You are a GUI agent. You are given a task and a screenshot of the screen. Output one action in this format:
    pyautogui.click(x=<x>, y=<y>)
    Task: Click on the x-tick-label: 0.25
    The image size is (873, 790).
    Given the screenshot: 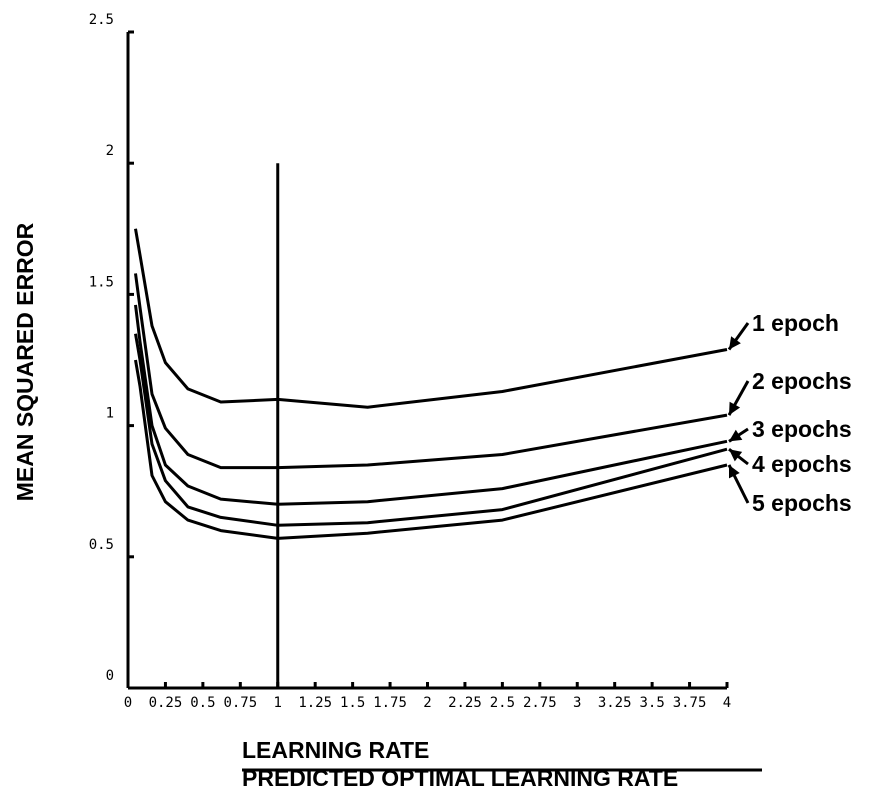 What is the action you would take?
    pyautogui.click(x=166, y=703)
    